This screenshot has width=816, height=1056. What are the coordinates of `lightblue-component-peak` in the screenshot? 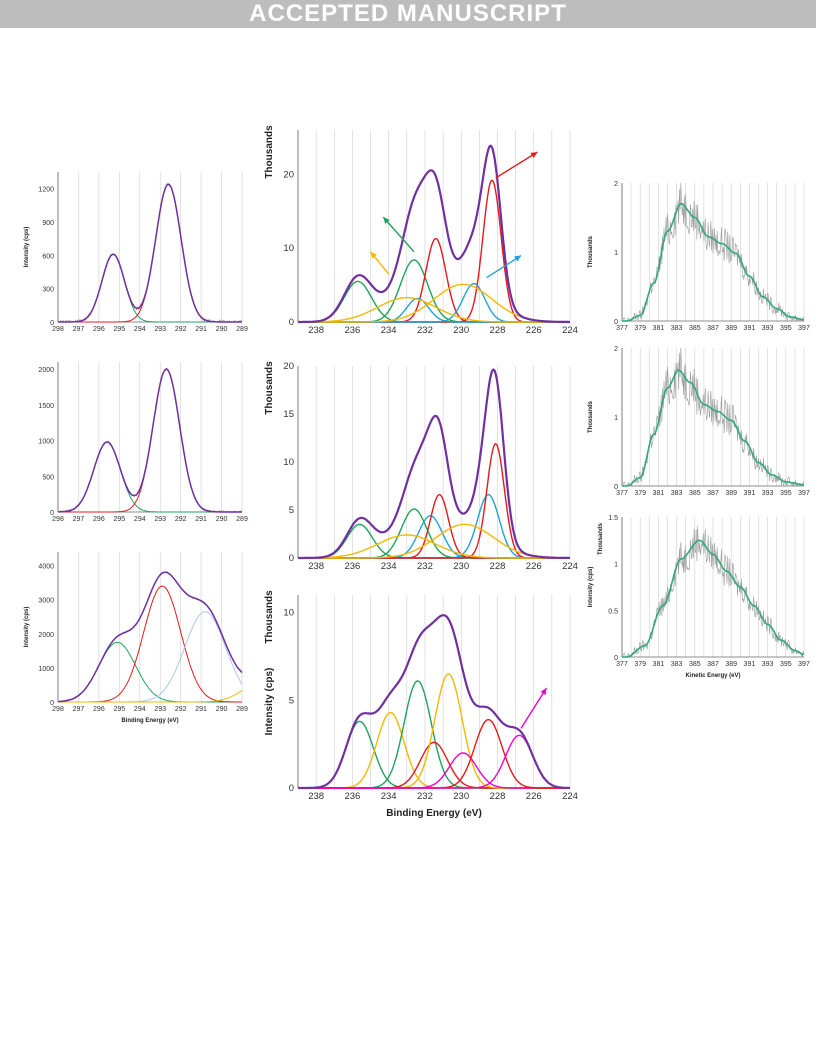 It's located at (150, 657).